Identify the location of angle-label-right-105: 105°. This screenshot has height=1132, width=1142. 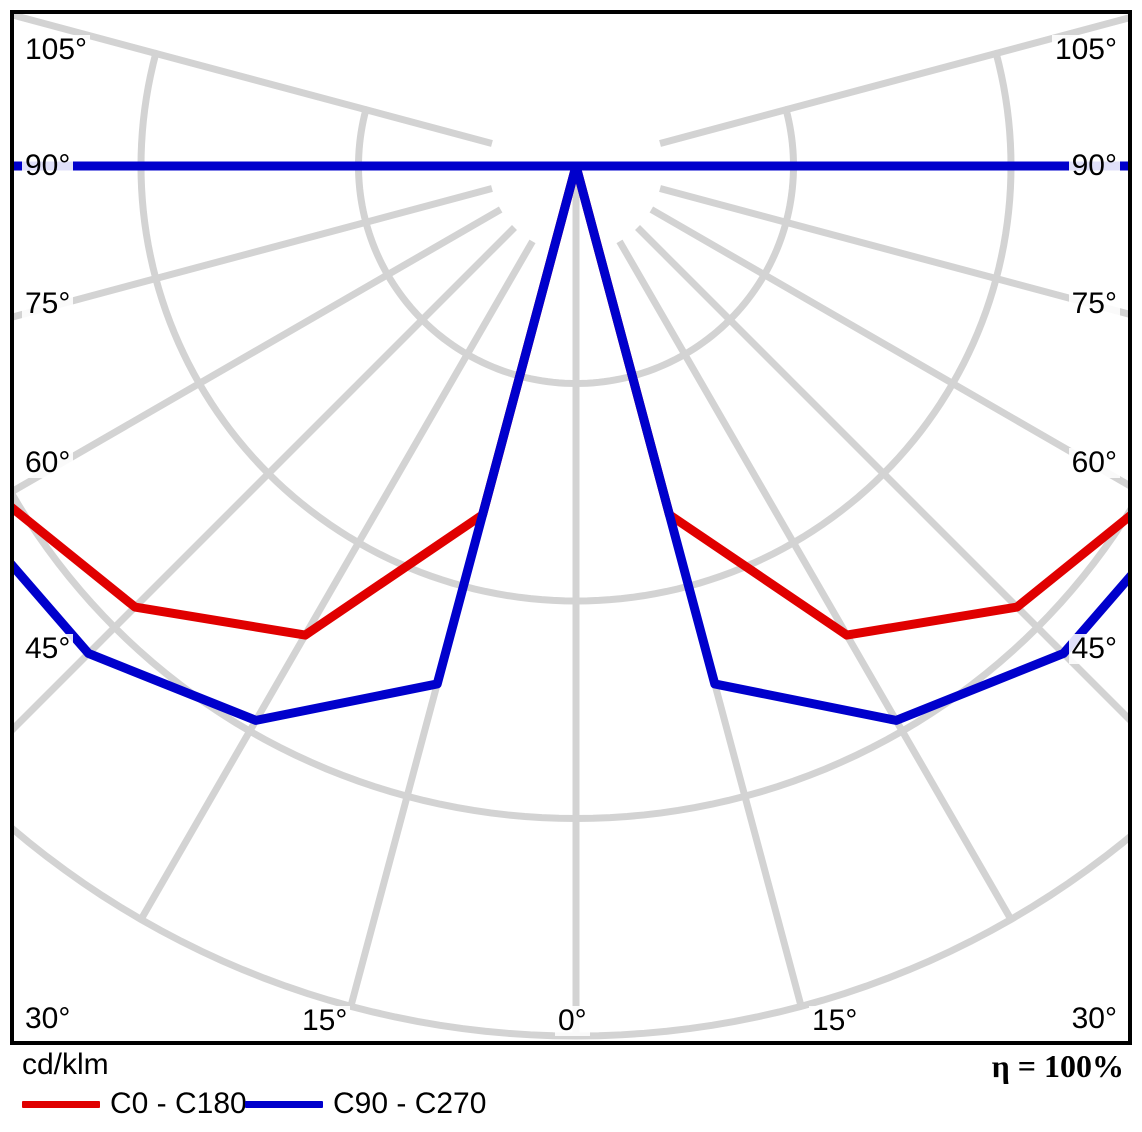
(1085, 50).